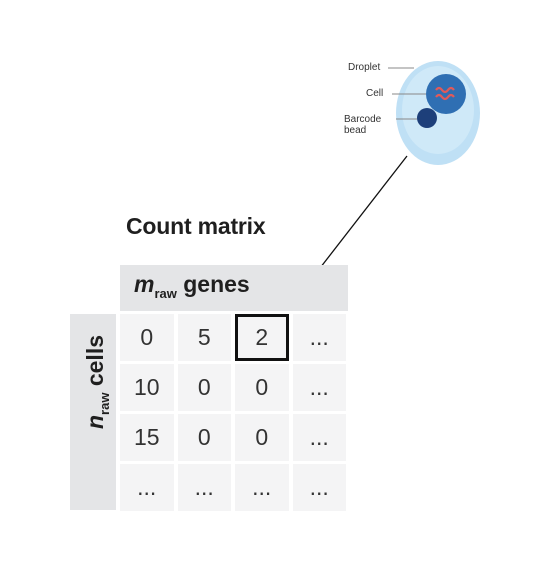 Image resolution: width=534 pixels, height=582 pixels. What do you see at coordinates (147, 387) in the screenshot?
I see `matrix-cell: 10` at bounding box center [147, 387].